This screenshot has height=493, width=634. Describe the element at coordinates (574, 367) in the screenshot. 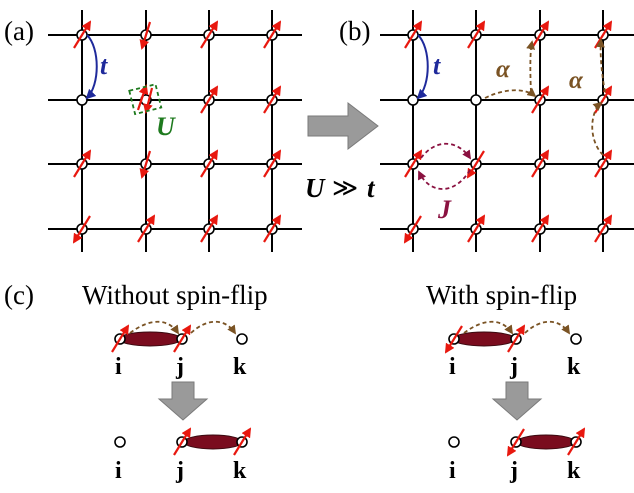

I see `site-label-k-right-top: k` at that location.